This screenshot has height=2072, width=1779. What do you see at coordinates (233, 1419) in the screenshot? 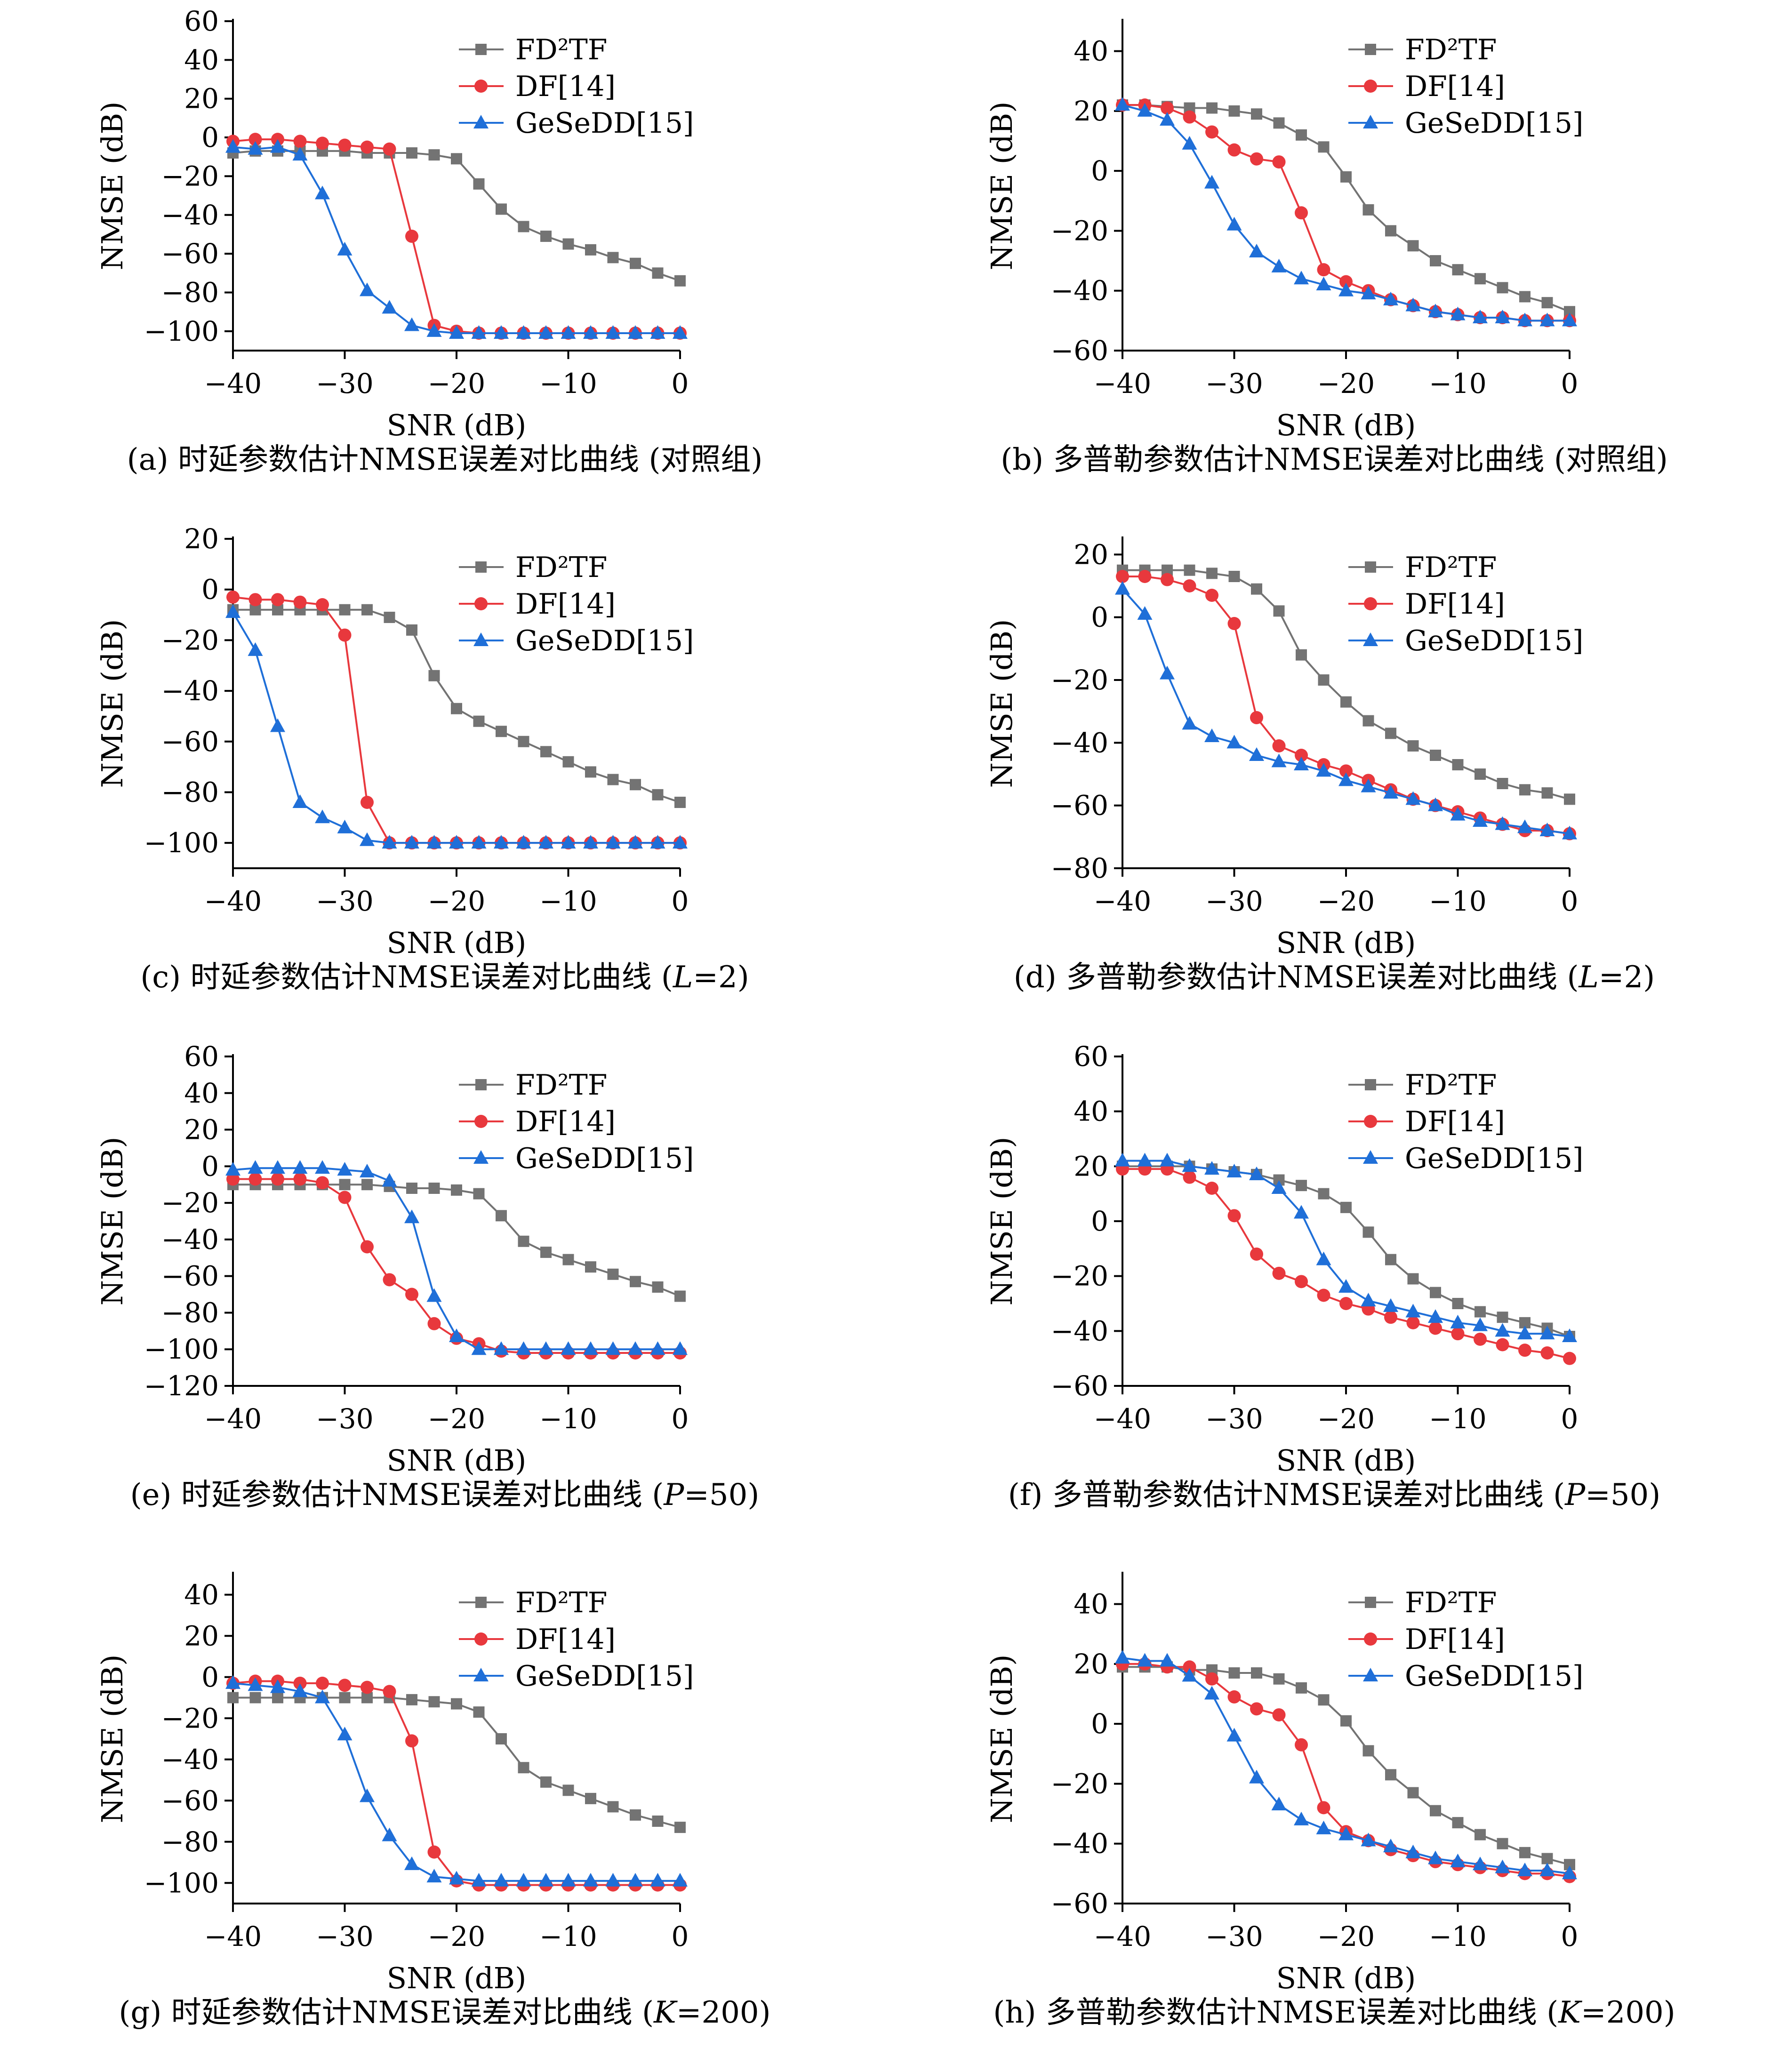
I see `x-tick-label: −40` at bounding box center [233, 1419].